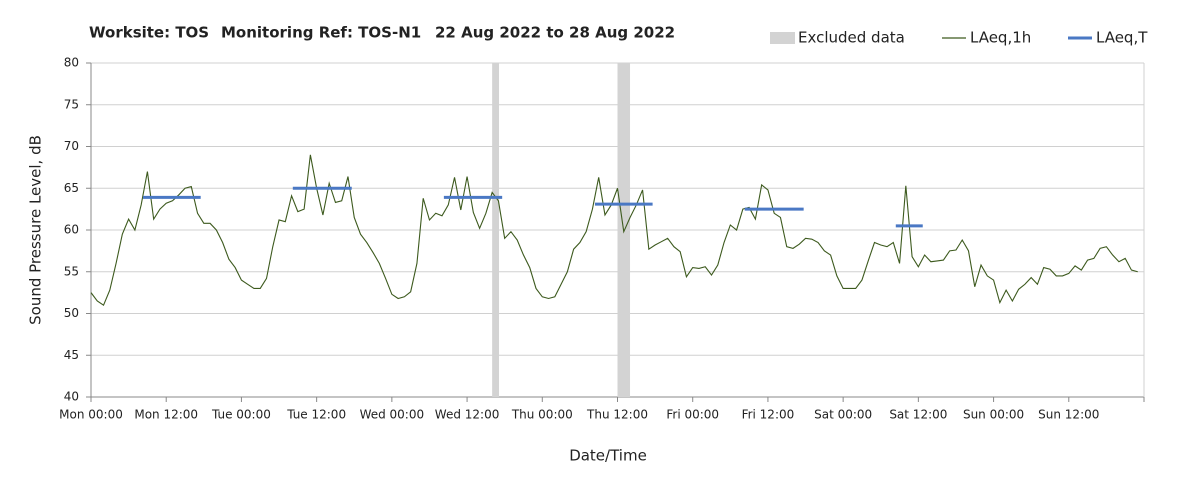 The height and width of the screenshot is (492, 1203). Describe the element at coordinates (149, 33) in the screenshot. I see `chart-title: Worksite: TOS` at that location.